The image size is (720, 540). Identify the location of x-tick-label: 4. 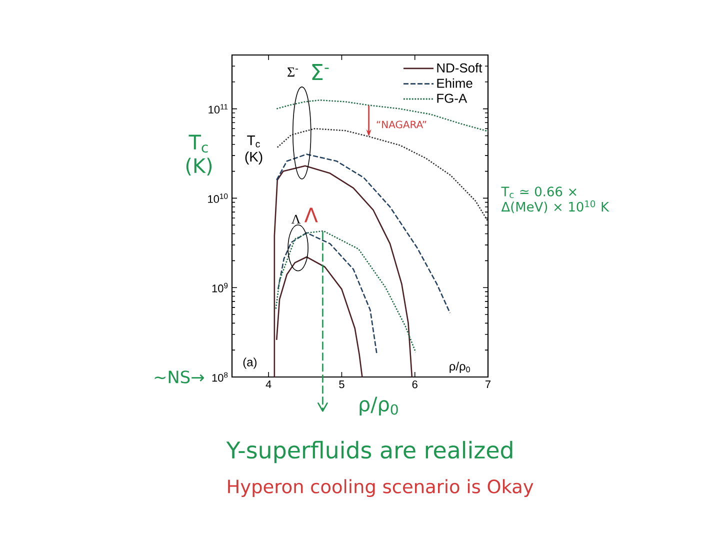
(269, 384).